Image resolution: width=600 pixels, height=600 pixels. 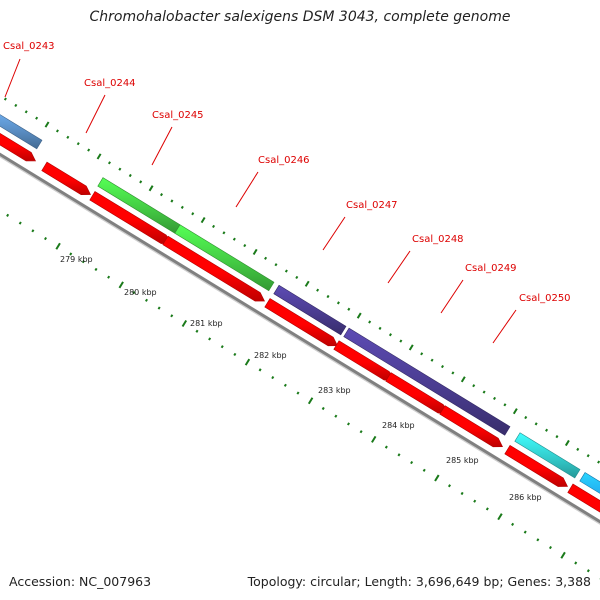 What do you see at coordinates (270, 355) in the screenshot?
I see `kbp-label: 282 kbp` at bounding box center [270, 355].